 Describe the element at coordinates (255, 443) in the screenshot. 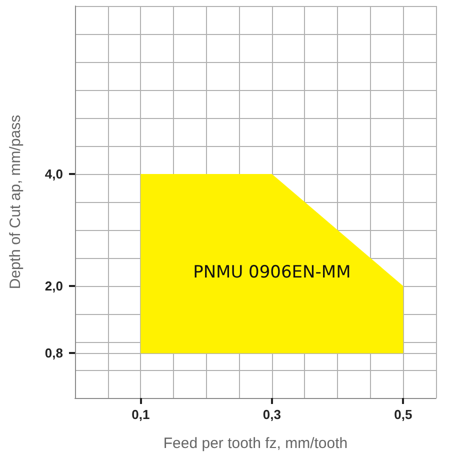

I see `x-axis-title: Feed per tooth fz, mm/tooth` at that location.